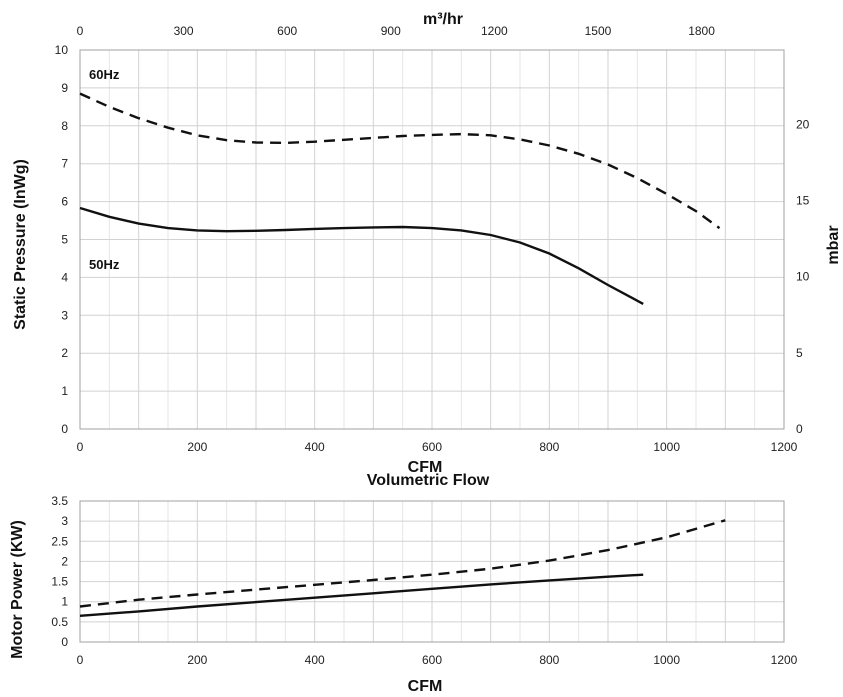  I want to click on top-axis-tick-label: 0, so click(80, 31).